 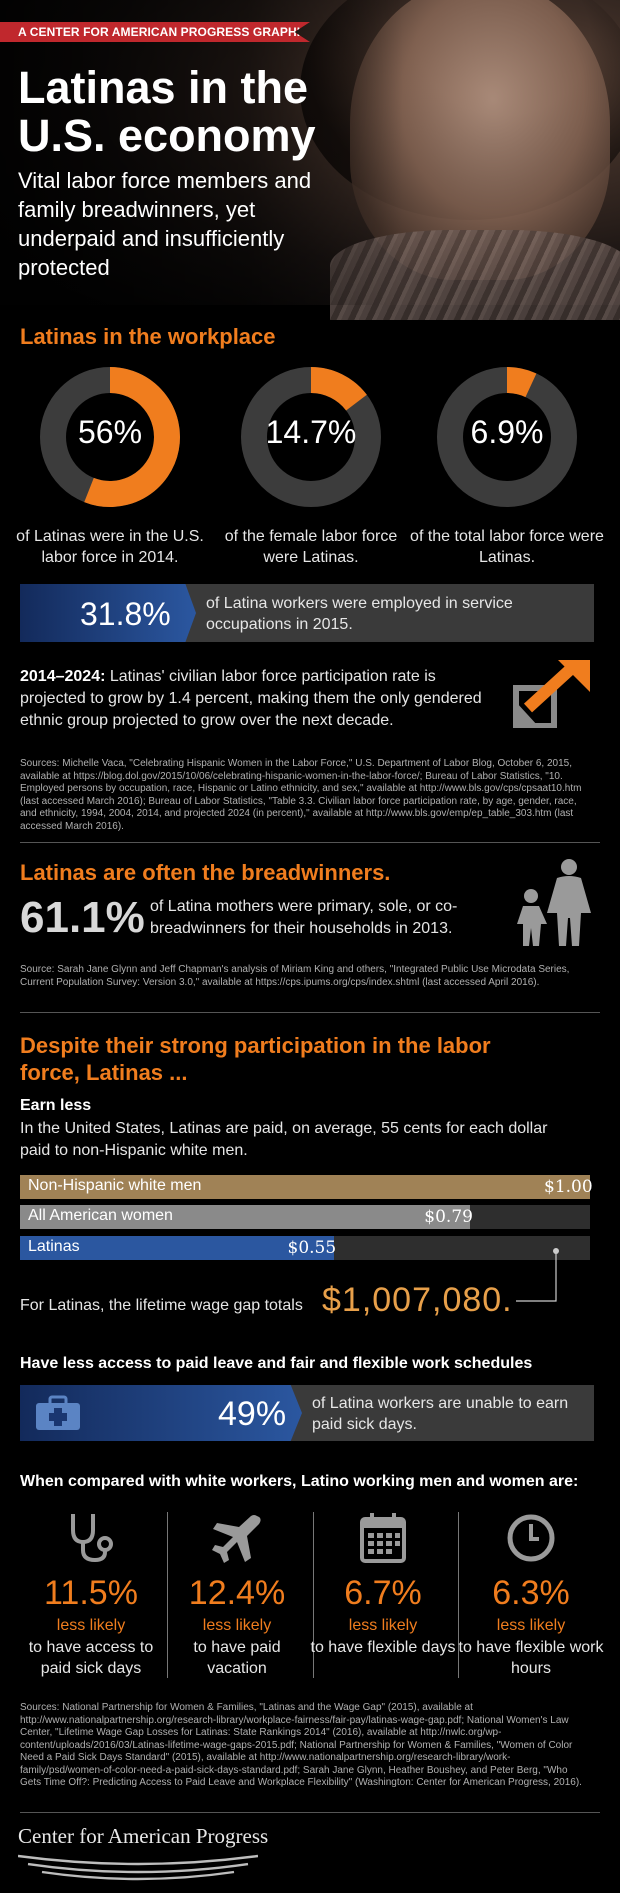 I want to click on breadwinner-value: 61.1%, so click(x=82, y=917).